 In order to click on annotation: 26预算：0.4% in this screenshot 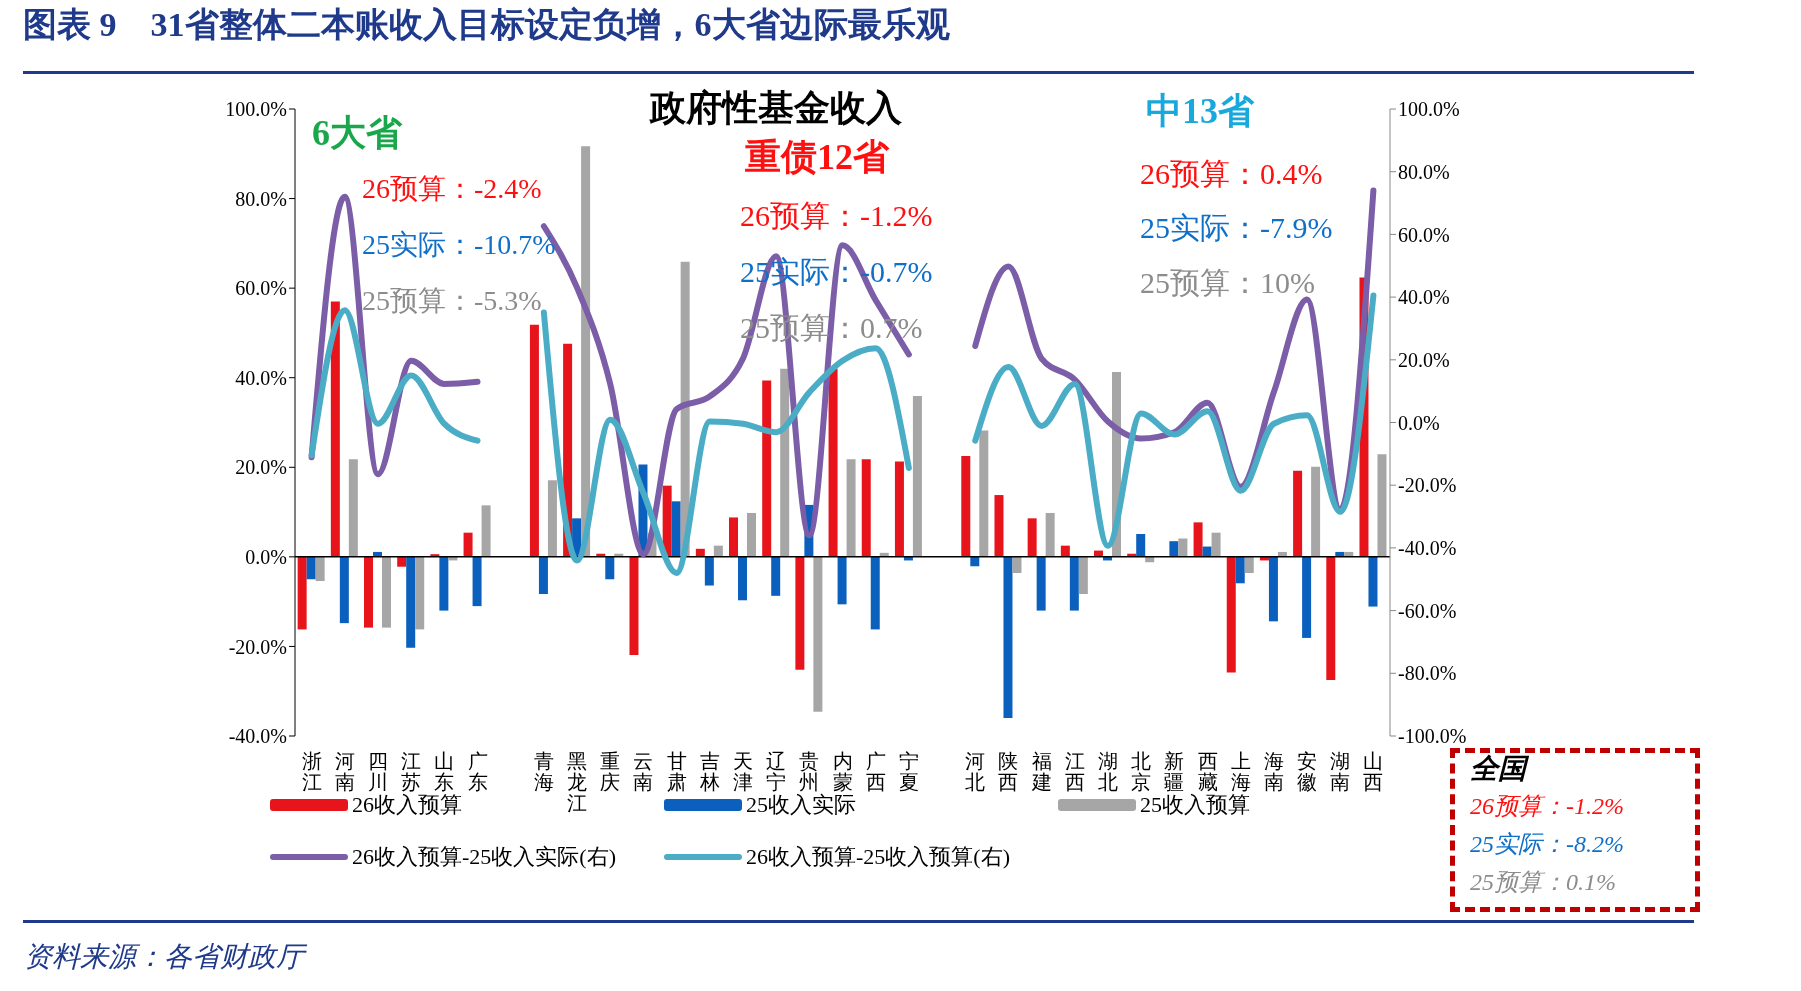, I will do `click(1231, 174)`.